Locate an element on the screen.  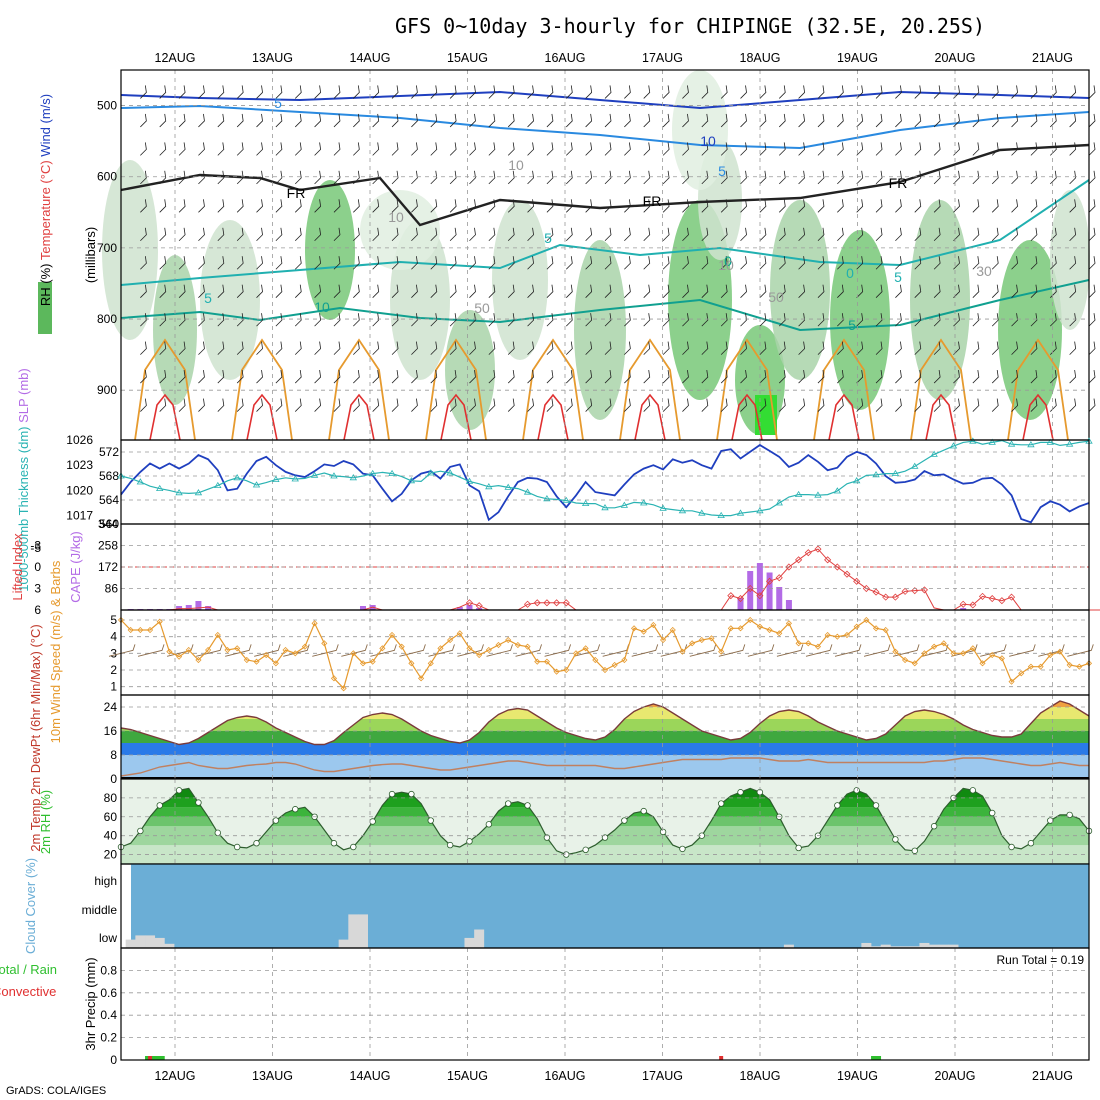
li-ytick: -5 is located at coordinates (35, 548).